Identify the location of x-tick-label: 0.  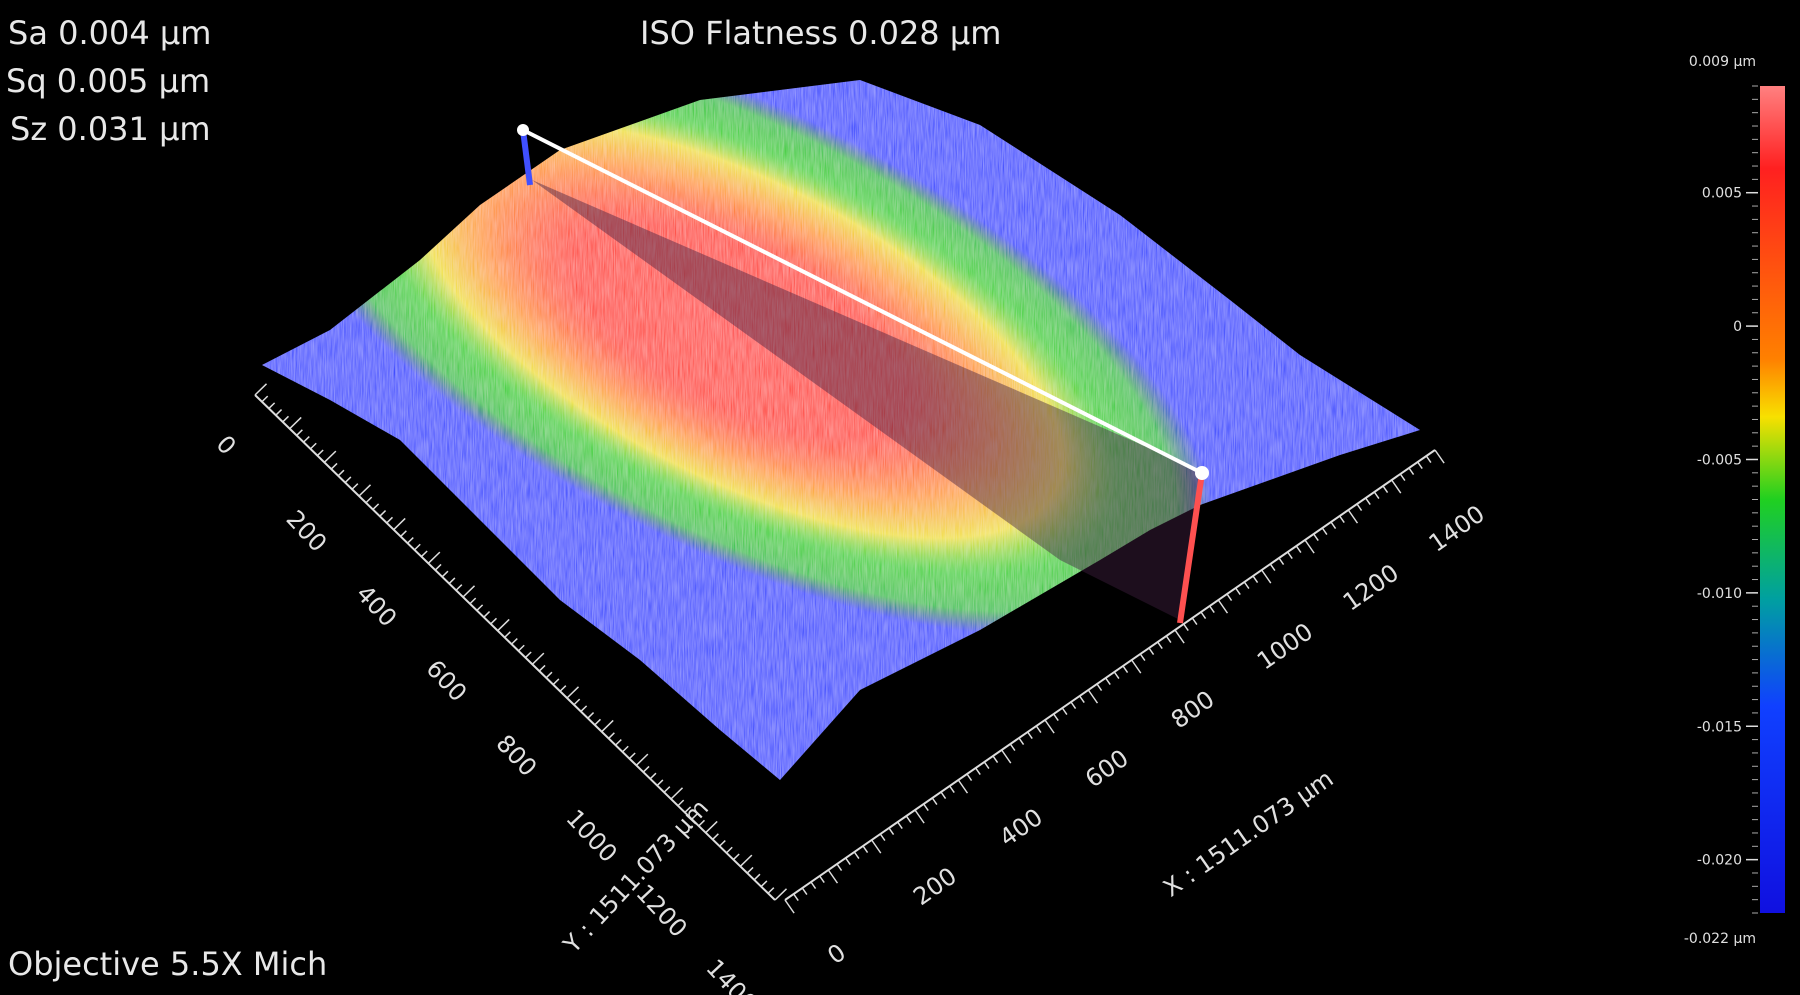
(836, 954).